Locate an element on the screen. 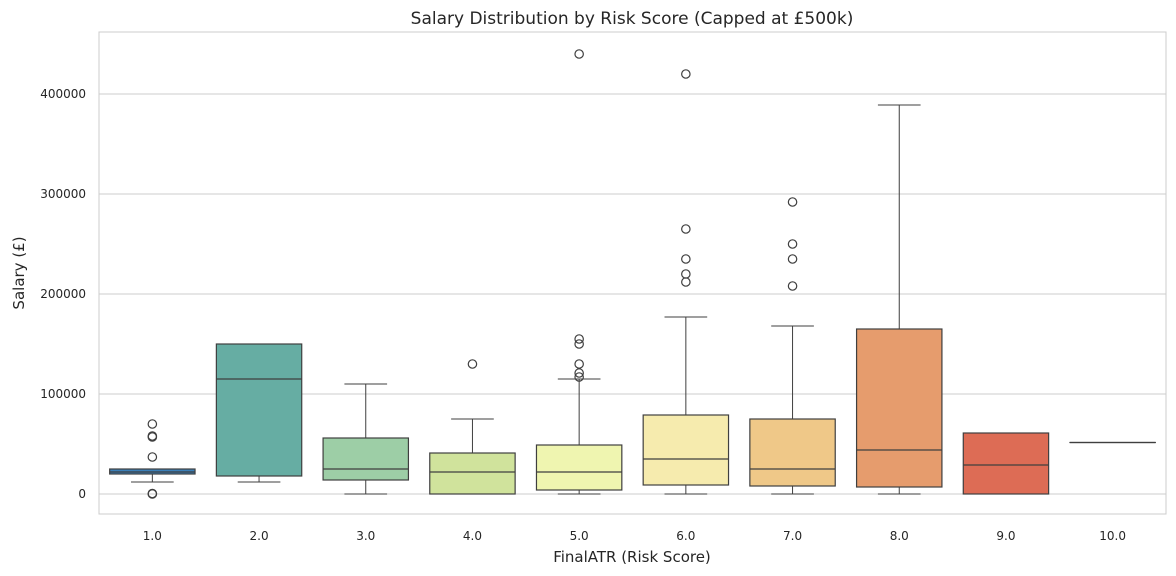 This screenshot has width=1176, height=576. y-tick-label: 300000 is located at coordinates (63, 194).